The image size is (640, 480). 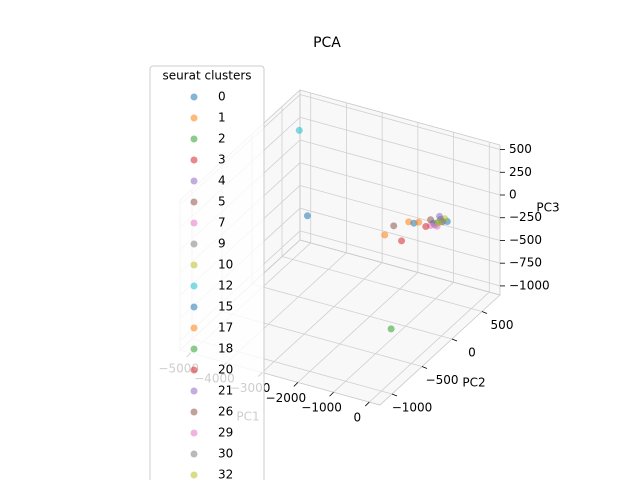 I want to click on legend-title: seurat clusters, so click(x=206, y=76).